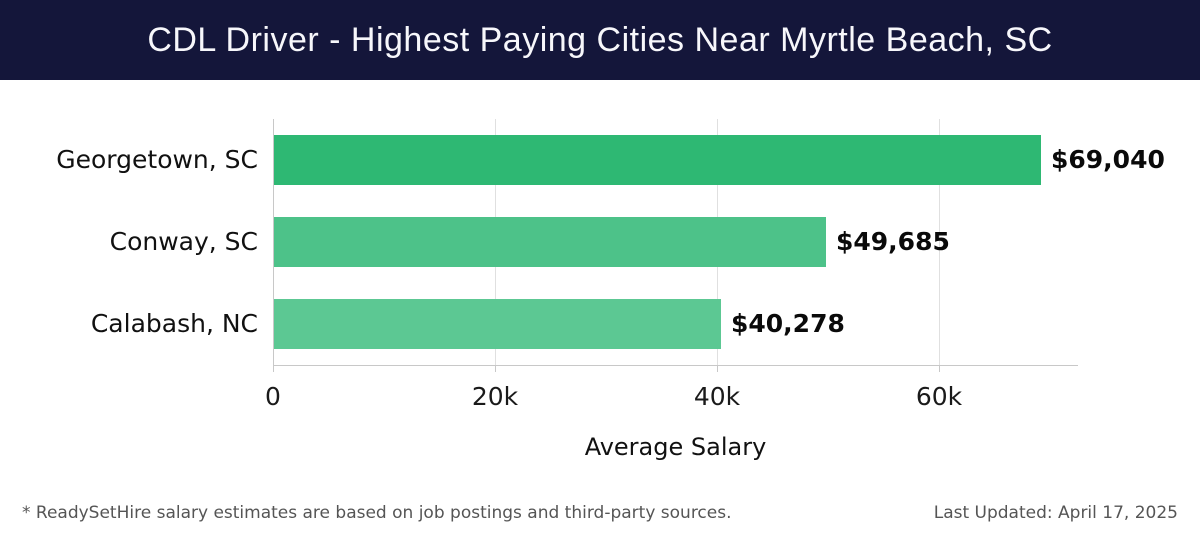 The width and height of the screenshot is (1200, 540). What do you see at coordinates (183, 241) in the screenshot?
I see `category-label-conway-sc: Conway, SC` at bounding box center [183, 241].